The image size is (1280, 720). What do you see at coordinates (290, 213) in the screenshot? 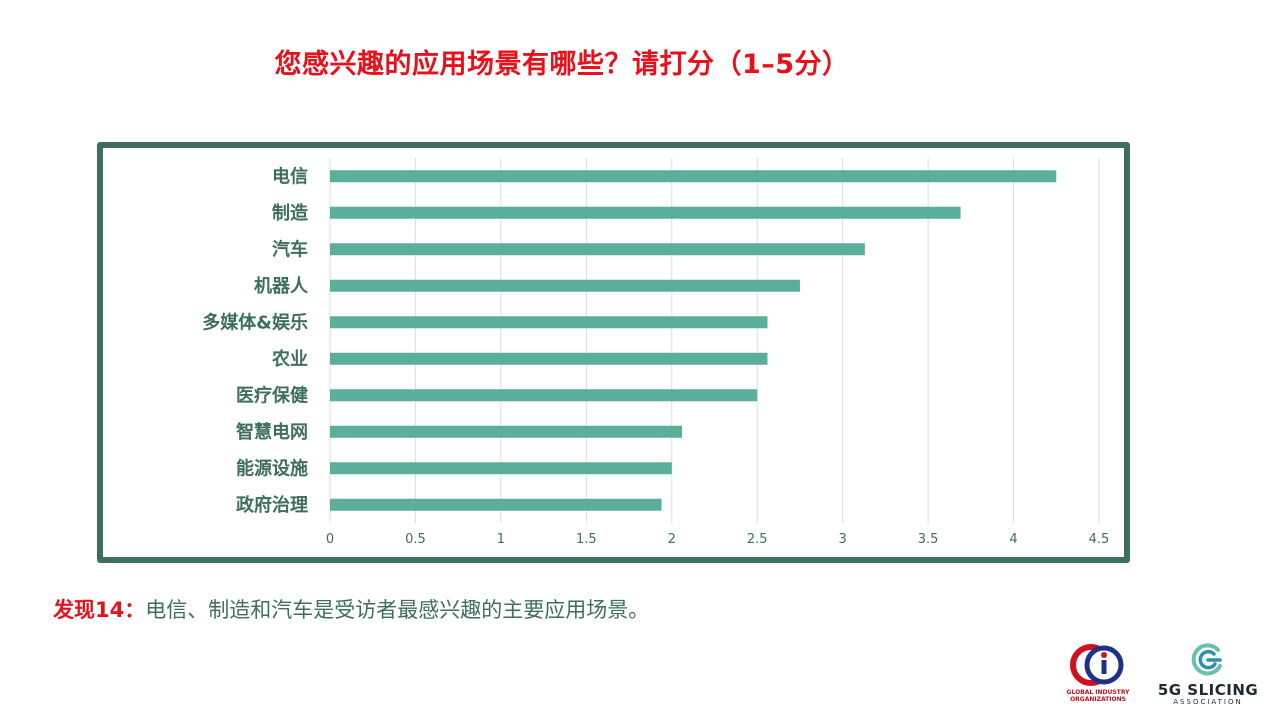
I see `category-label: 制造` at bounding box center [290, 213].